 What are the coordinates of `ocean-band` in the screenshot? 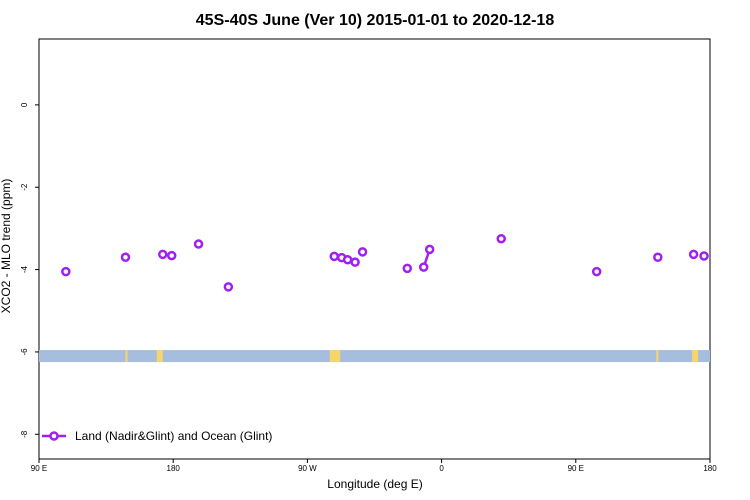 It's located at (374, 356).